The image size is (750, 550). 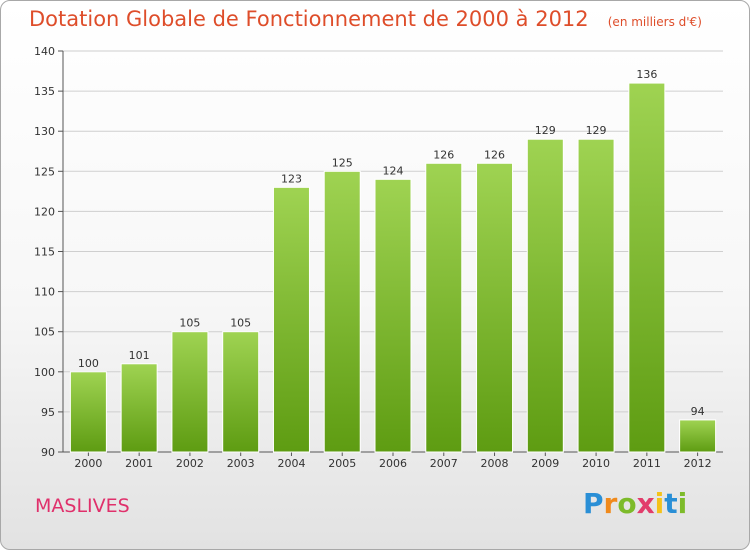 I want to click on x-tick-label: 2001, so click(x=139, y=463).